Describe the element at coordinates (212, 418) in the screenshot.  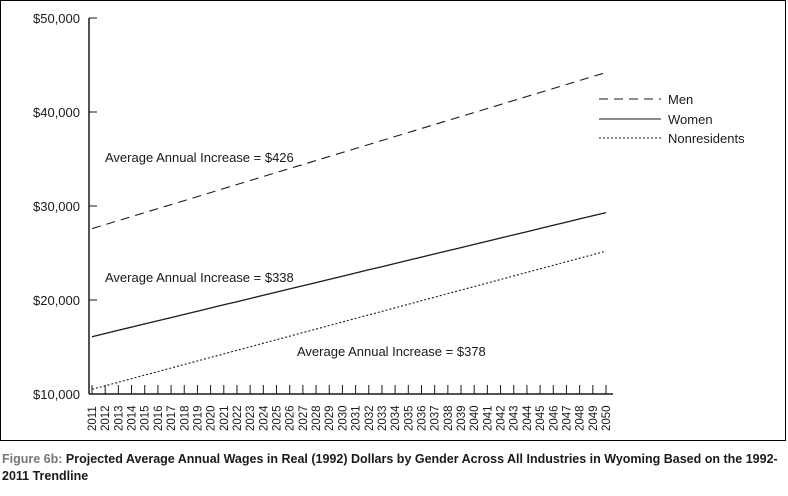
I see `x-tick-label: 2020` at that location.